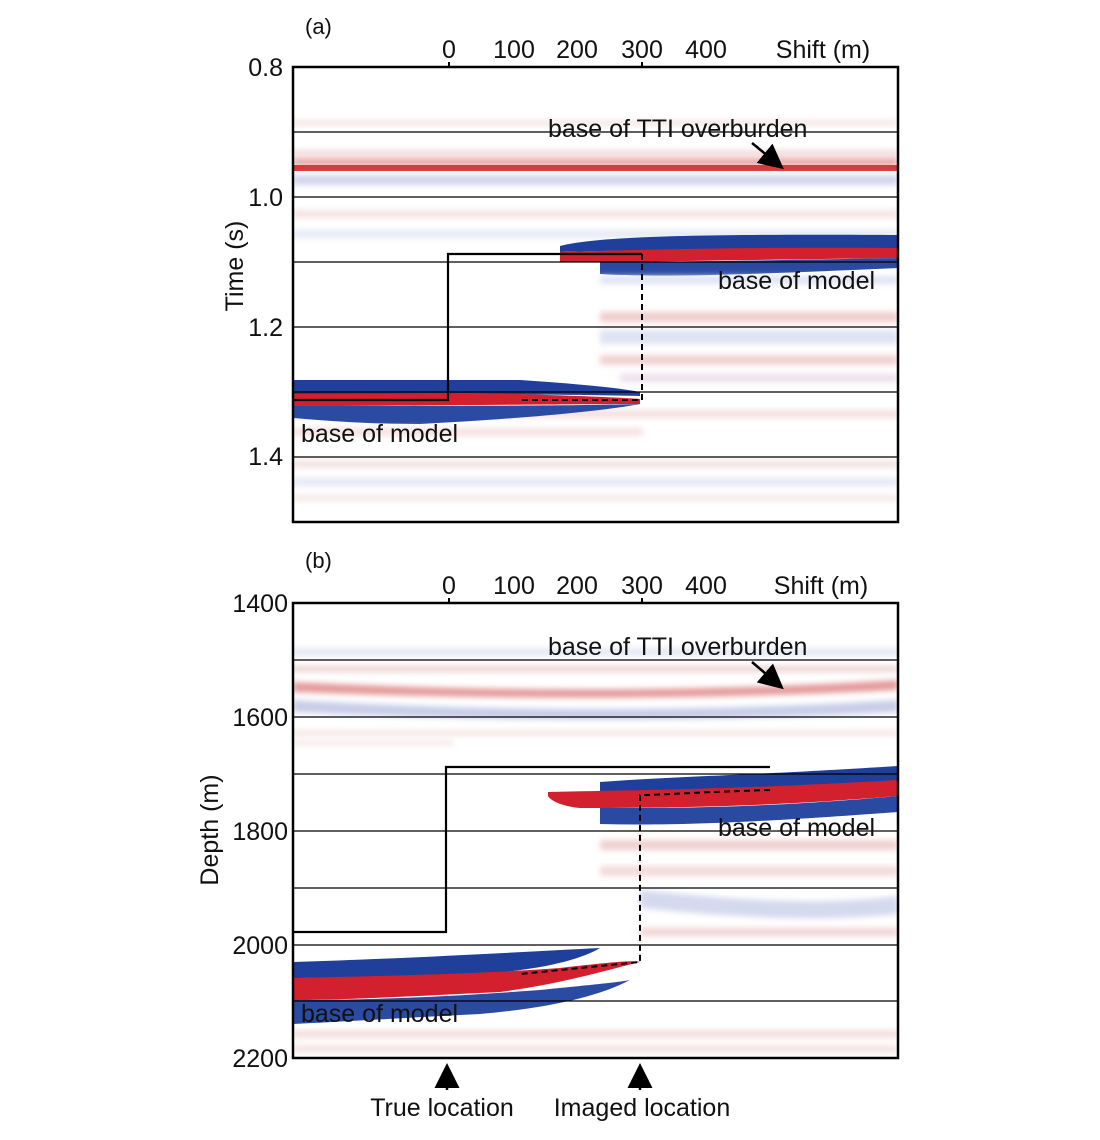 The image size is (1100, 1140). I want to click on panel-a-model-label-left: base of model, so click(379, 434).